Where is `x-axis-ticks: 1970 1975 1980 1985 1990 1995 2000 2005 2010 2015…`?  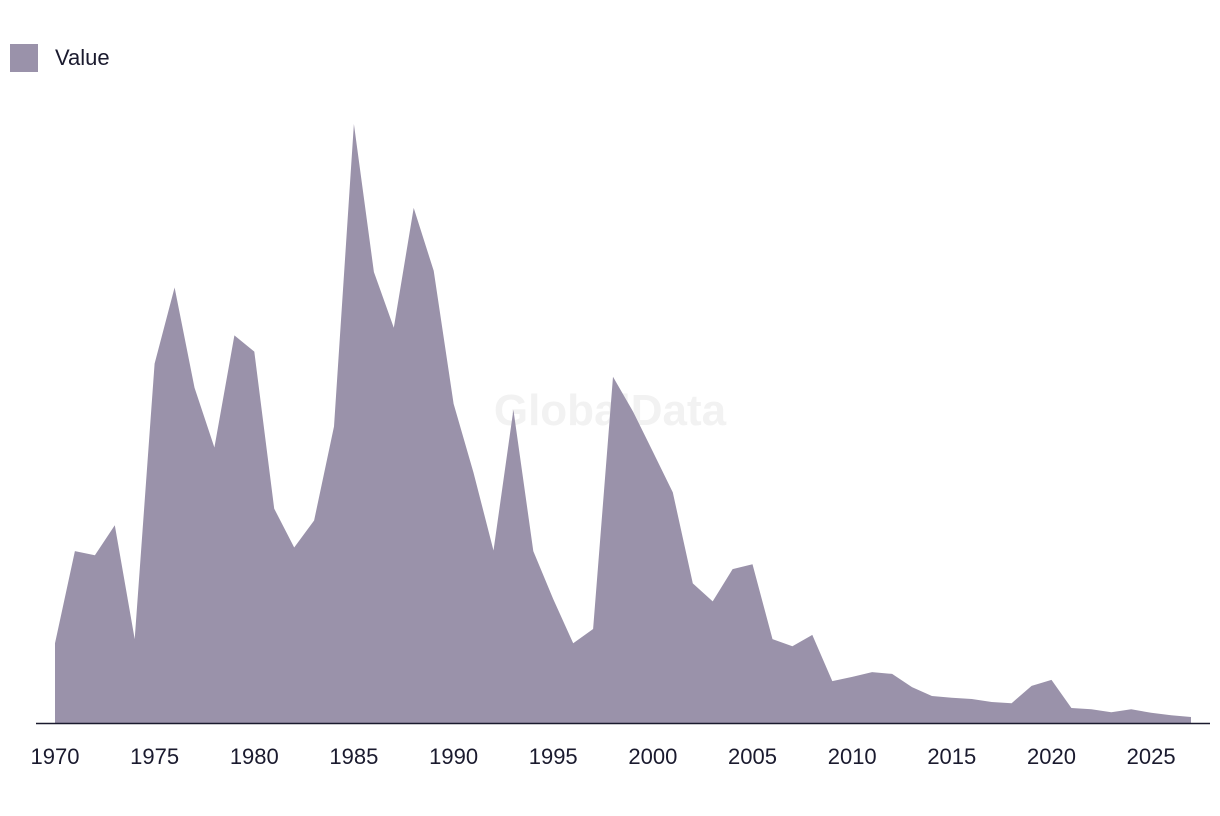
x-axis-ticks: 1970 1975 1980 1985 1990 1995 2000 2005 2010 2015… is located at coordinates (603, 756).